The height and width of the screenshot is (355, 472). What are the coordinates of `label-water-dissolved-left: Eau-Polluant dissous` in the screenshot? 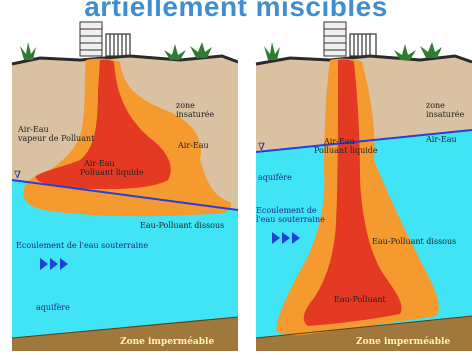 It's located at (182, 225).